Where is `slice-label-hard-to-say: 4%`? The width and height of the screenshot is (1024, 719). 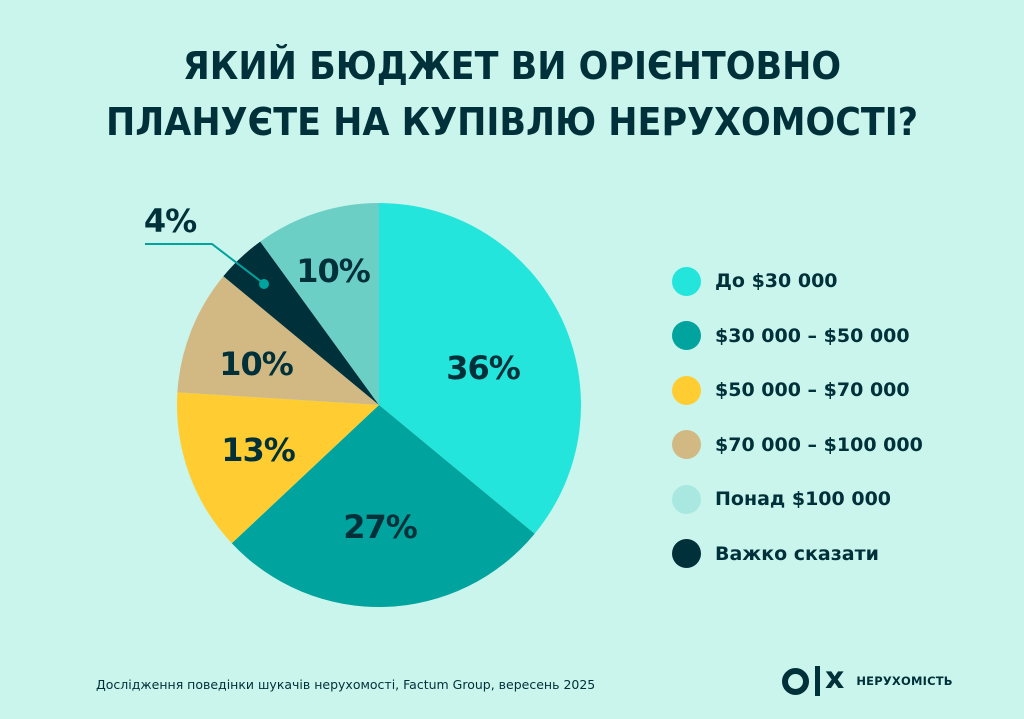 slice-label-hard-to-say: 4% is located at coordinates (170, 221).